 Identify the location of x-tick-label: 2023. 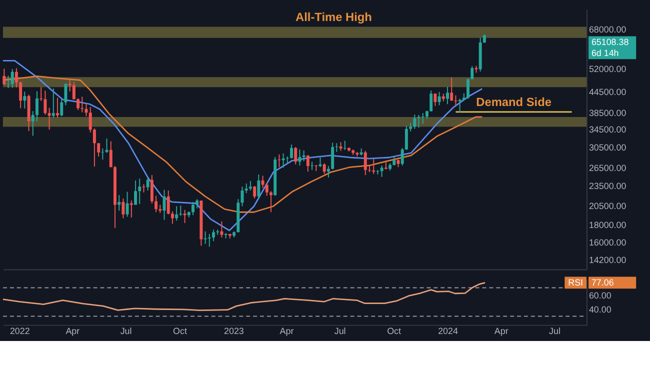
(234, 331).